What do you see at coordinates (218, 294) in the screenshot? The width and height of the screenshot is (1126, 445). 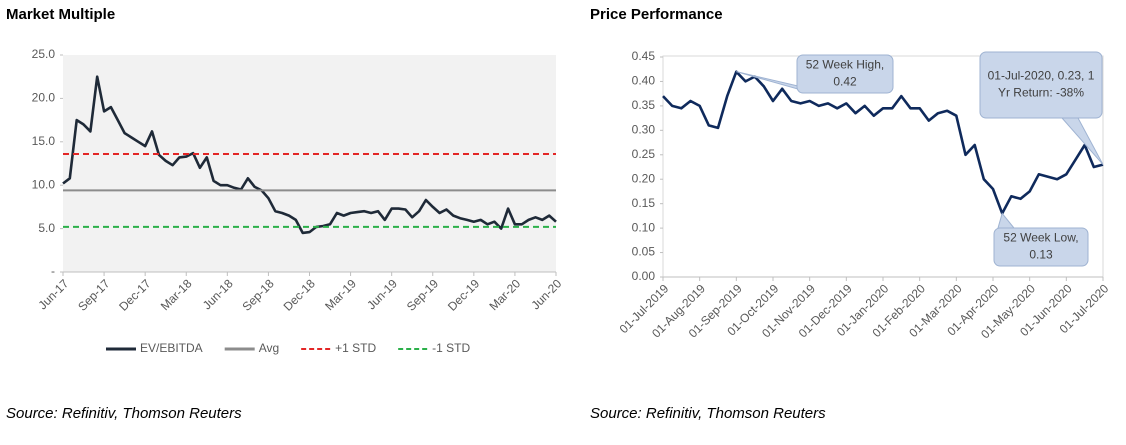 I see `x-tick-label: Jun-18` at bounding box center [218, 294].